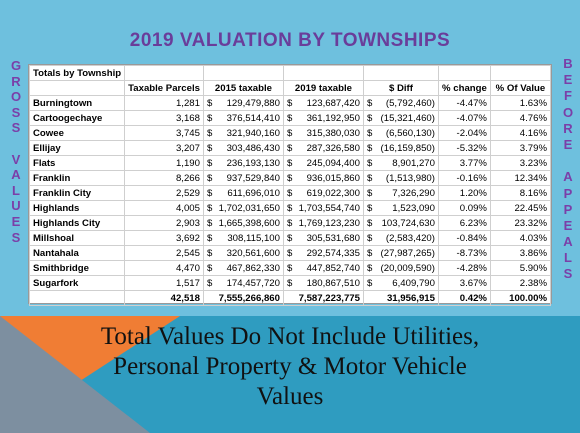  I want to click on taxable-2015: $174,457,720, so click(243, 283).